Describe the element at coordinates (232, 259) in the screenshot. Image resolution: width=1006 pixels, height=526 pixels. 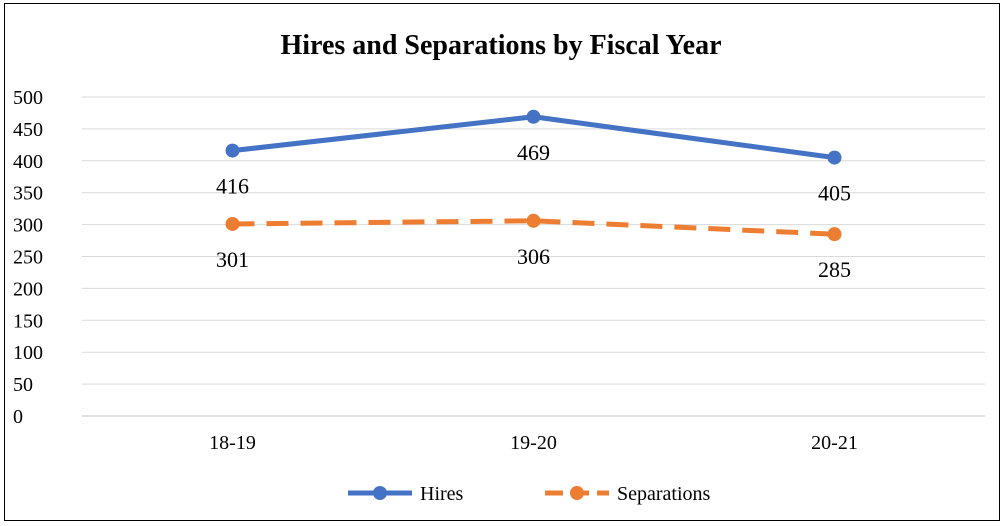
I see `data-label-separations: 301` at that location.